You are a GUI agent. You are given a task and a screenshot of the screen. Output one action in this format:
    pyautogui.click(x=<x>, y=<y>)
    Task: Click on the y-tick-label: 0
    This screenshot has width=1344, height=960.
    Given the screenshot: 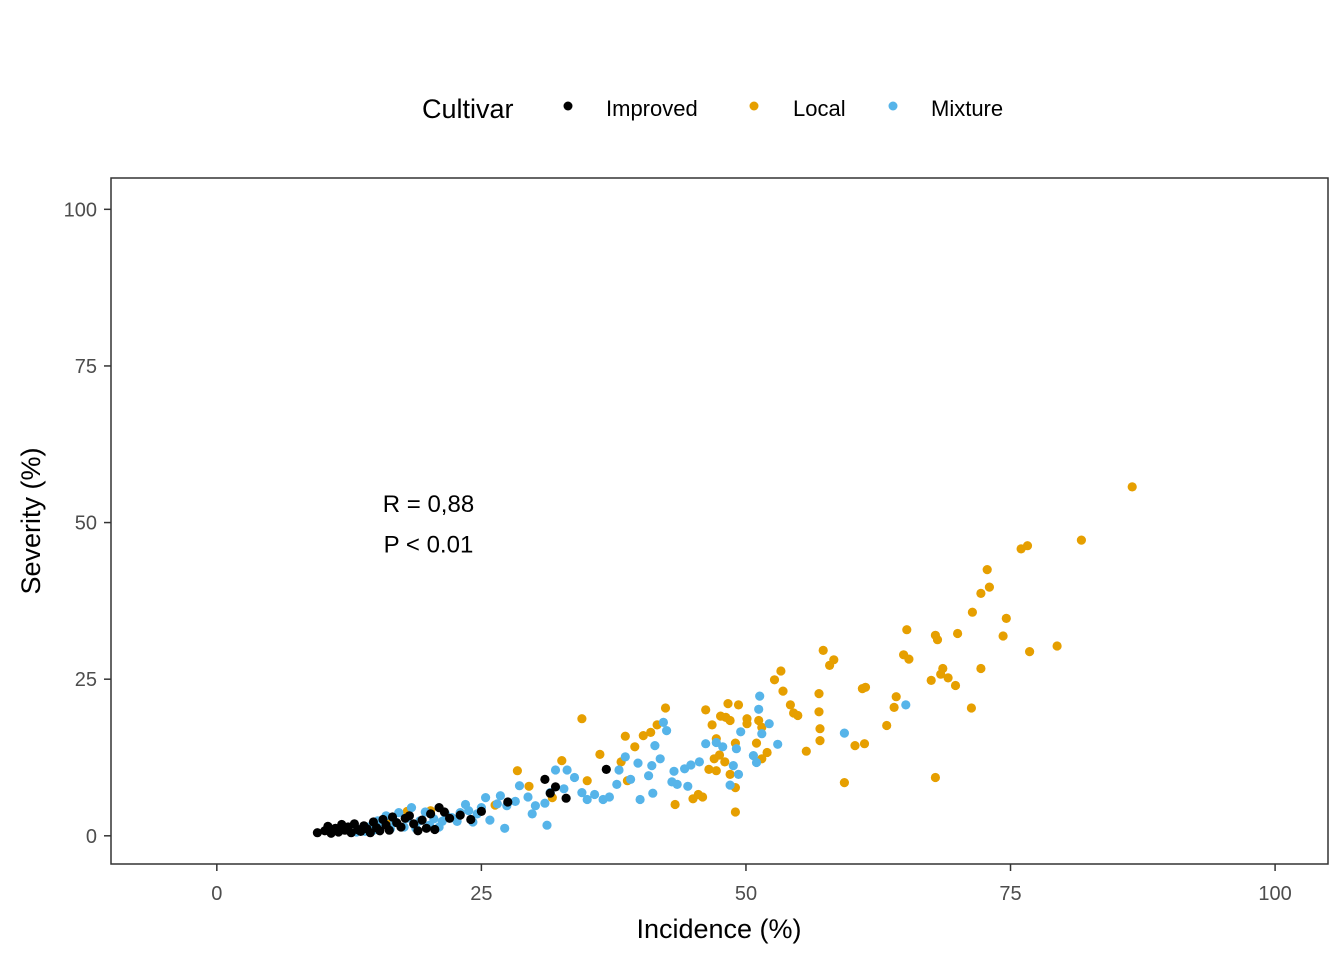 What is the action you would take?
    pyautogui.click(x=91, y=837)
    